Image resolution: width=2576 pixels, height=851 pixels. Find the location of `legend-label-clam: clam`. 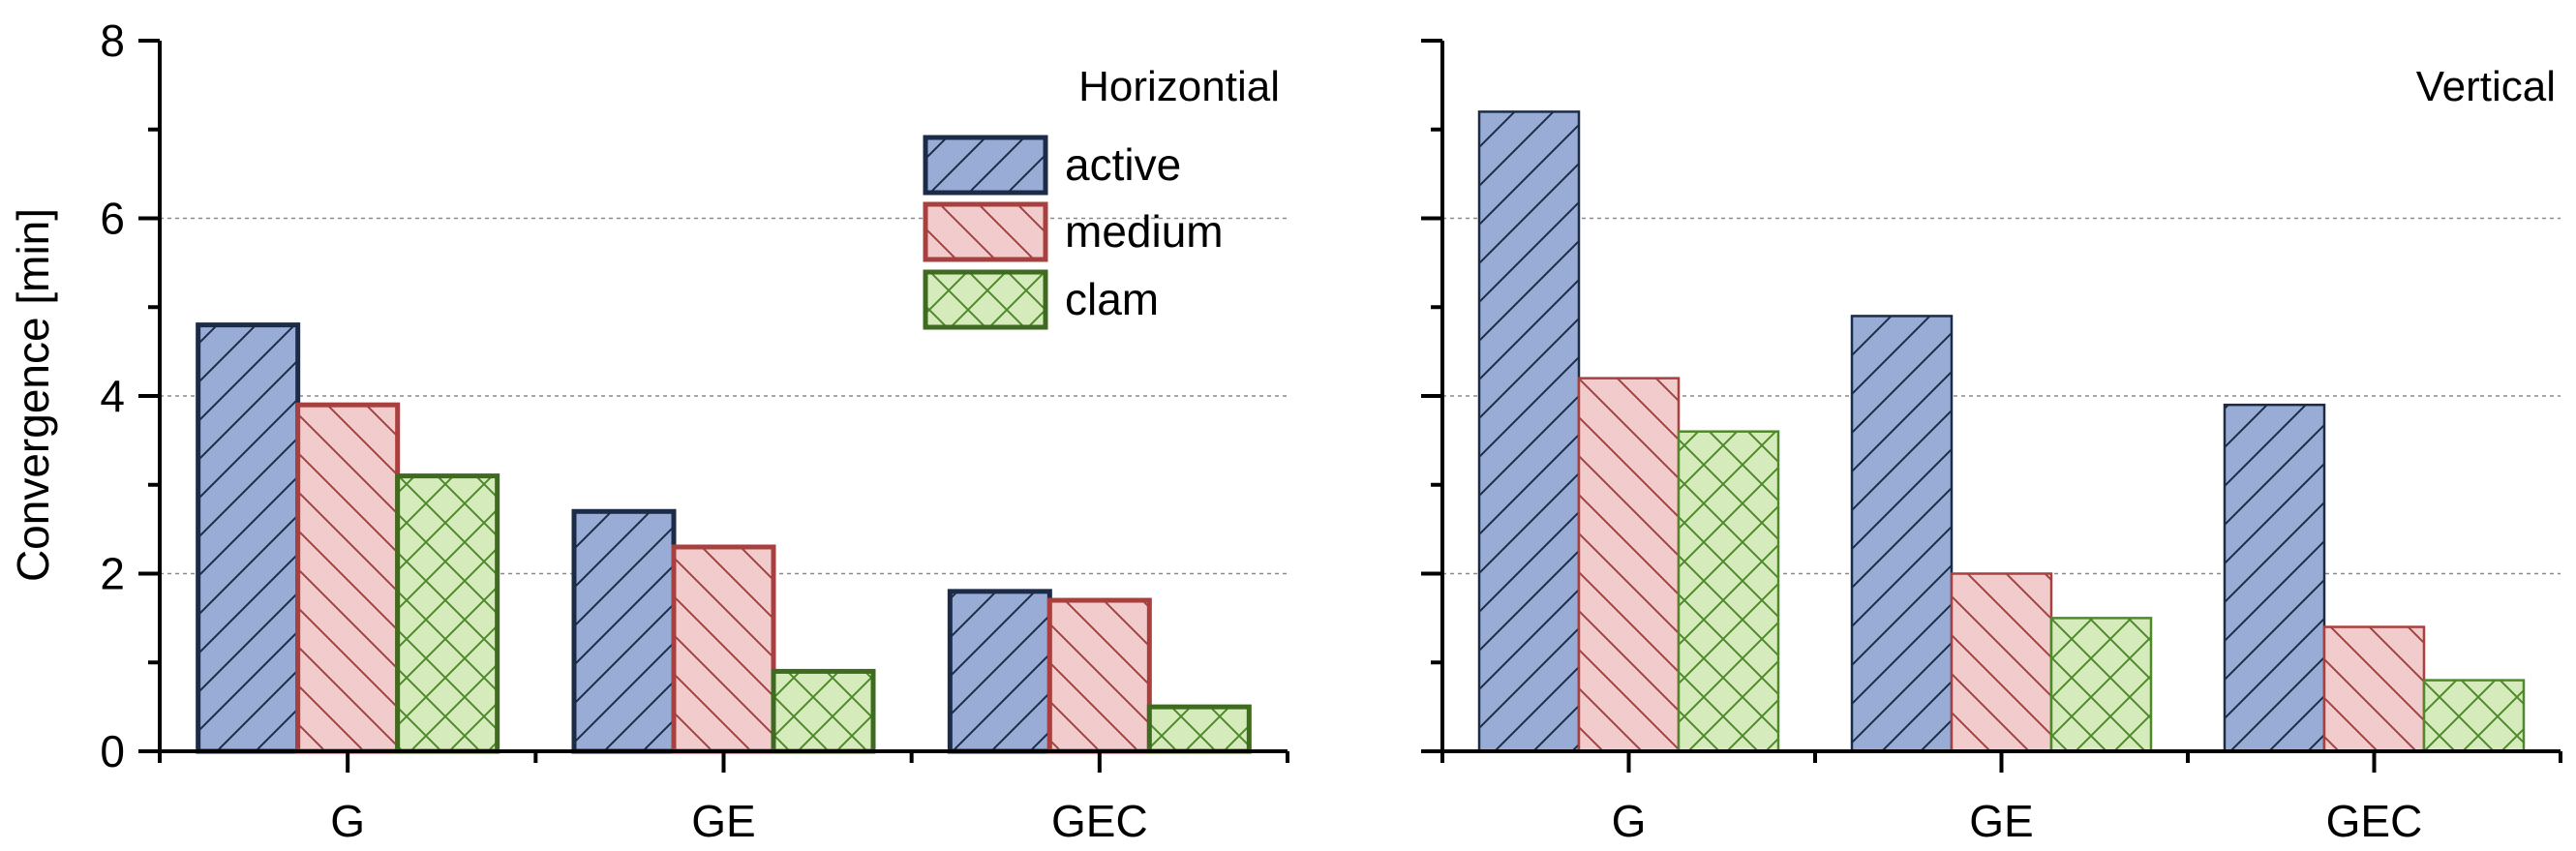

legend-label-clam: clam is located at coordinates (1112, 299).